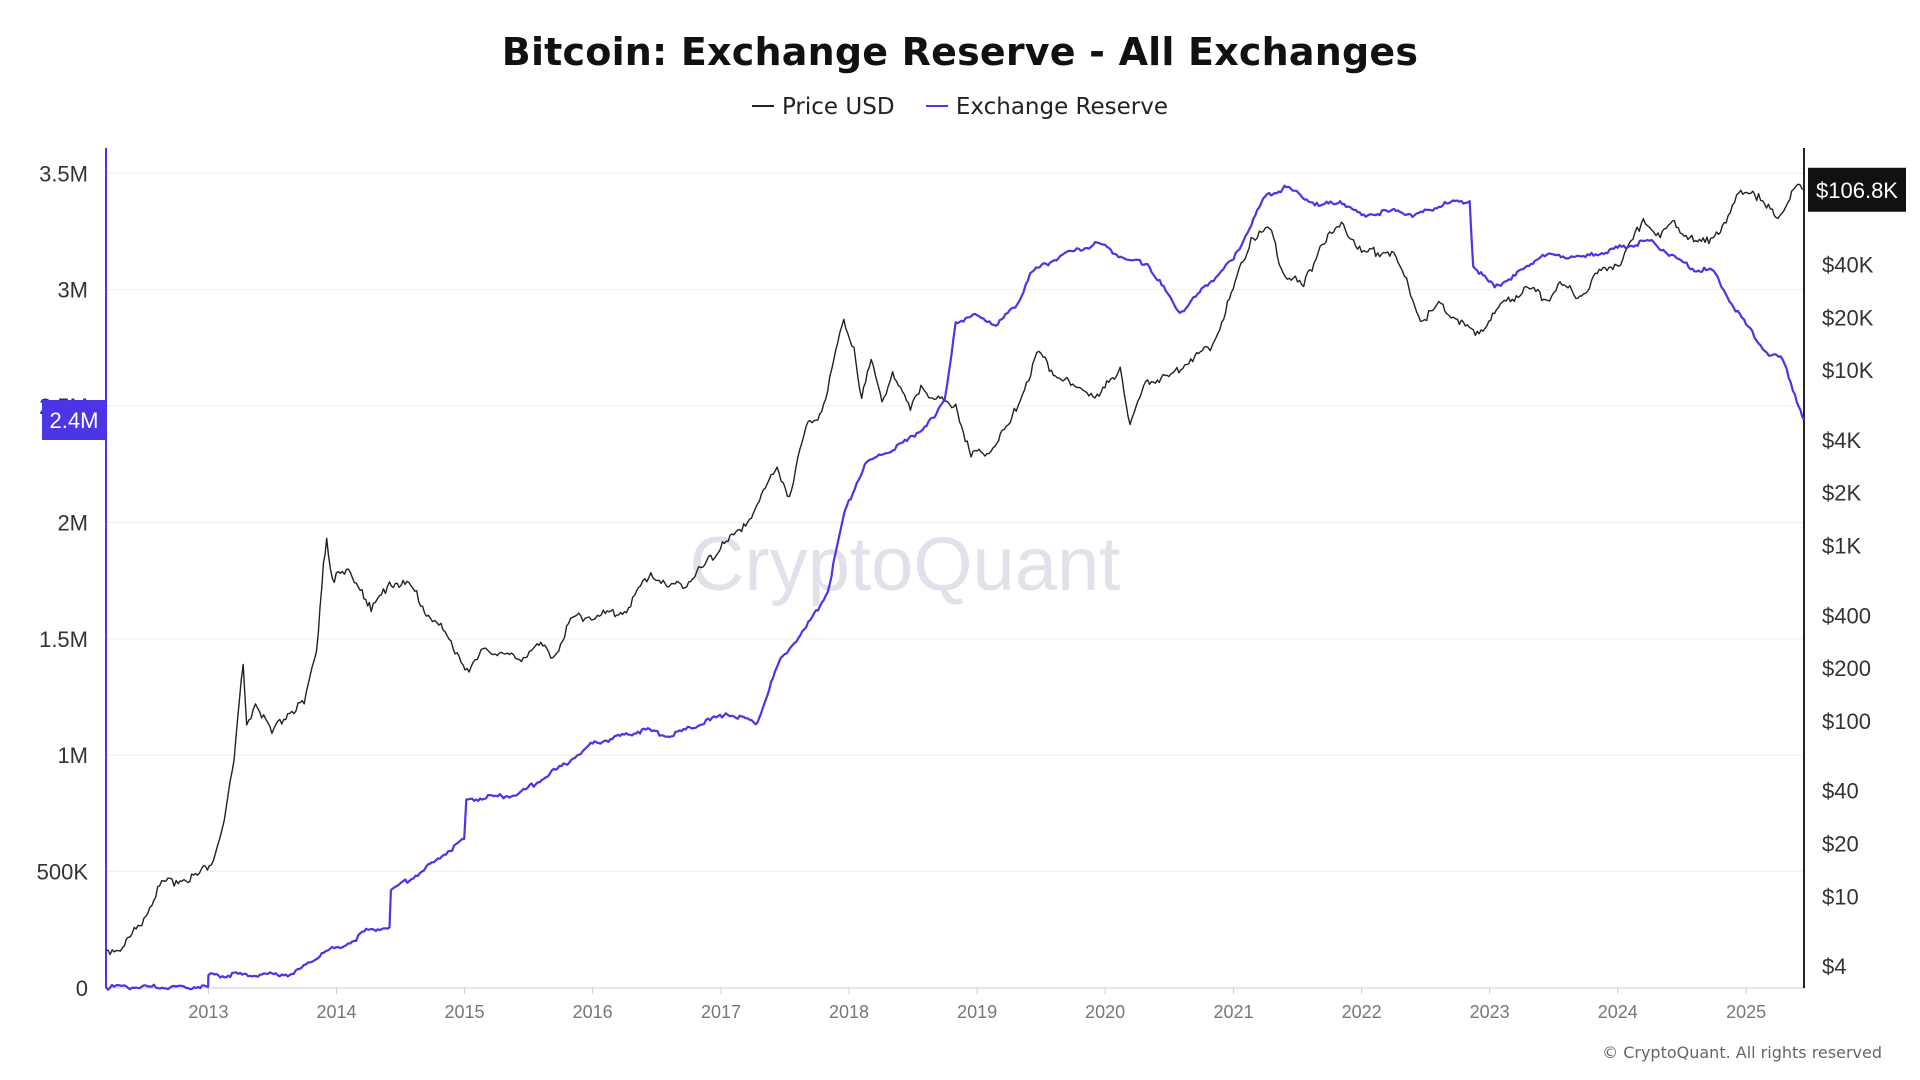  Describe the element at coordinates (1742, 1052) in the screenshot. I see `copyright-notice: © CryptoQuant. All rights reserved` at that location.